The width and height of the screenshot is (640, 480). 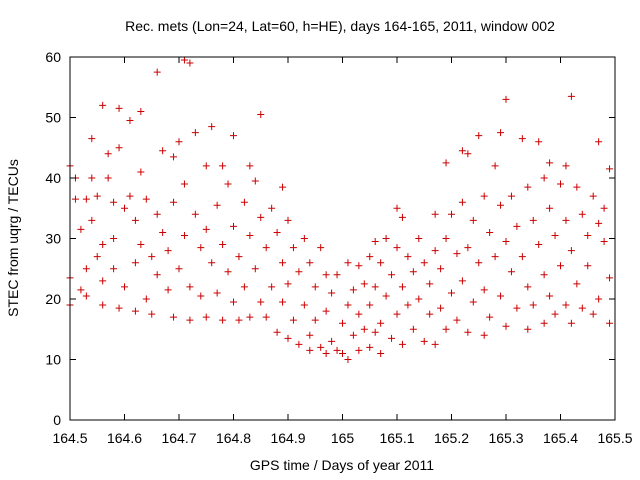 What do you see at coordinates (178, 438) in the screenshot?
I see `x-tick-label: 164.7` at bounding box center [178, 438].